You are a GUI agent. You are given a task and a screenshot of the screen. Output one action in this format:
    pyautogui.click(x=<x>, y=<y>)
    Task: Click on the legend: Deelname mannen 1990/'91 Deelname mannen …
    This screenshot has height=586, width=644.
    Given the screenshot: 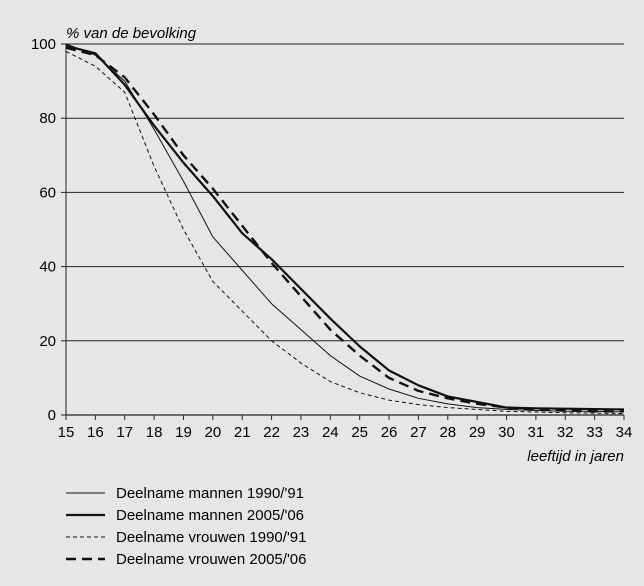 What is the action you would take?
    pyautogui.click(x=186, y=526)
    